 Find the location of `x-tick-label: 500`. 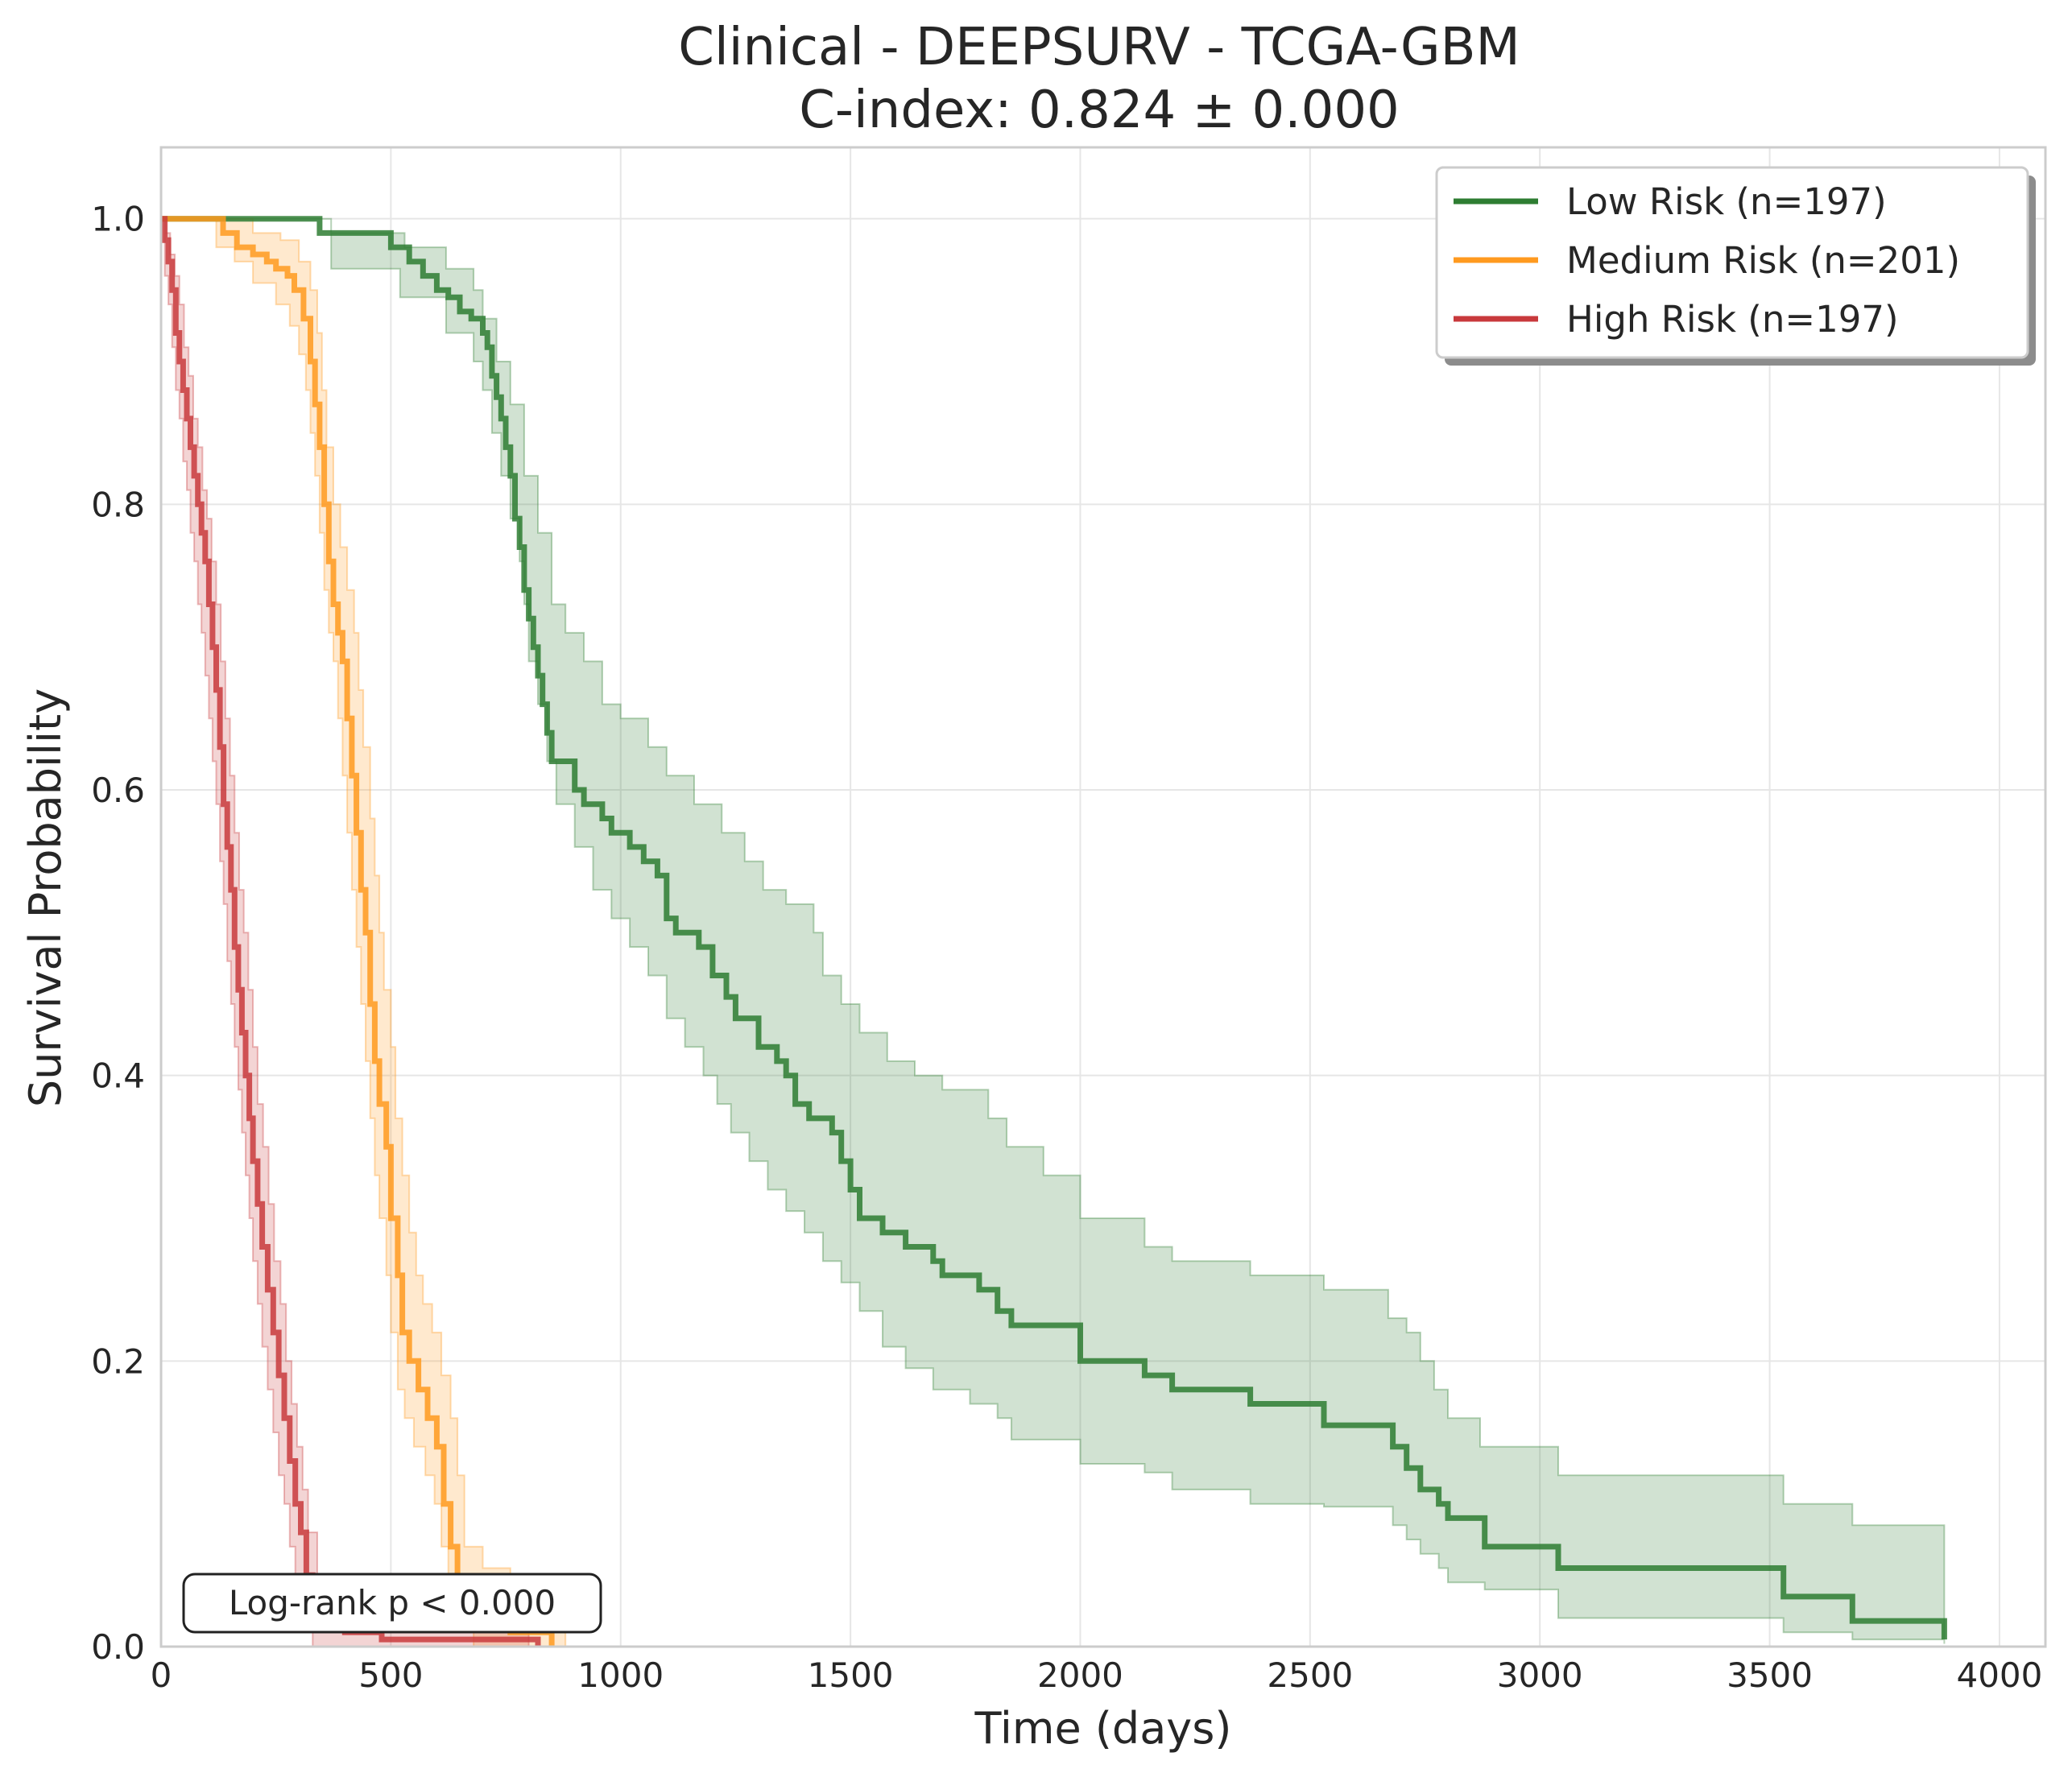

x-tick-label: 500 is located at coordinates (390, 1675).